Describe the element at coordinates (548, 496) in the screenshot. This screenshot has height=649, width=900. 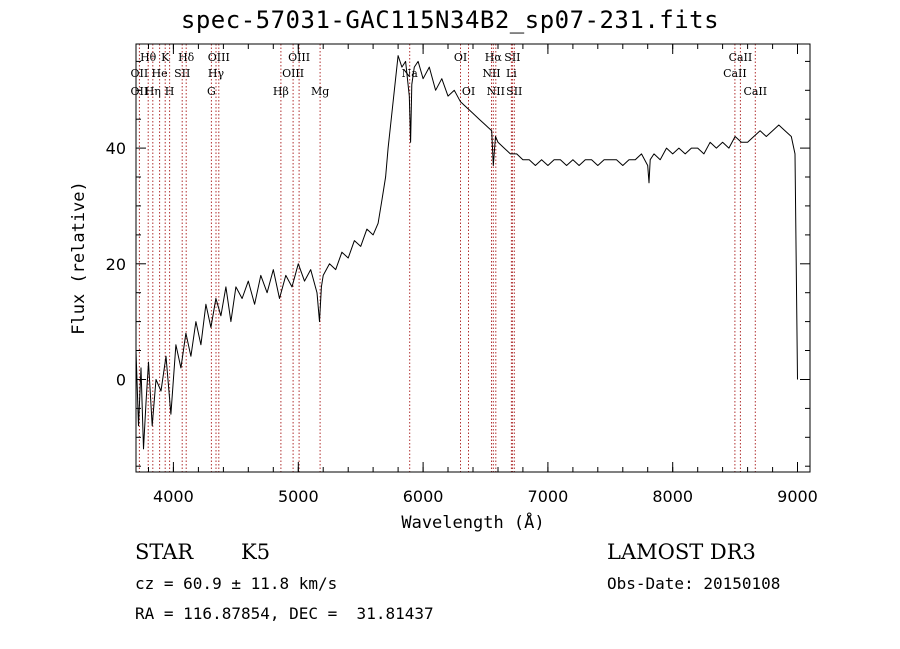
I see `x-tick-label: 7000` at that location.